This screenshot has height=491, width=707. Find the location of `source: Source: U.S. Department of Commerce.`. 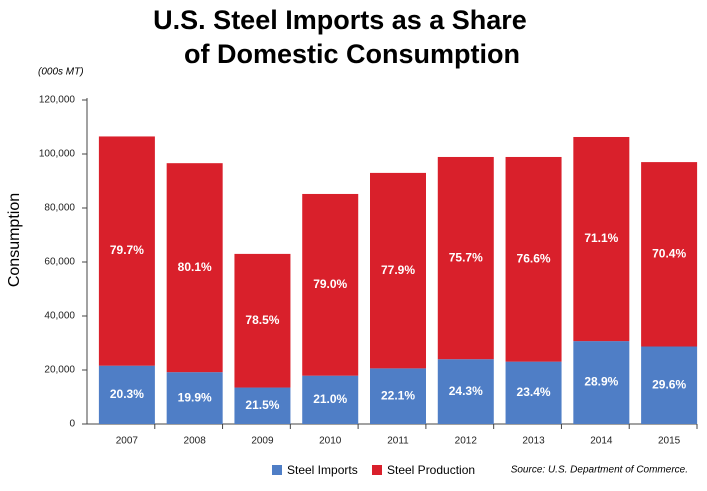

source: Source: U.S. Department of Commerce. is located at coordinates (599, 470).